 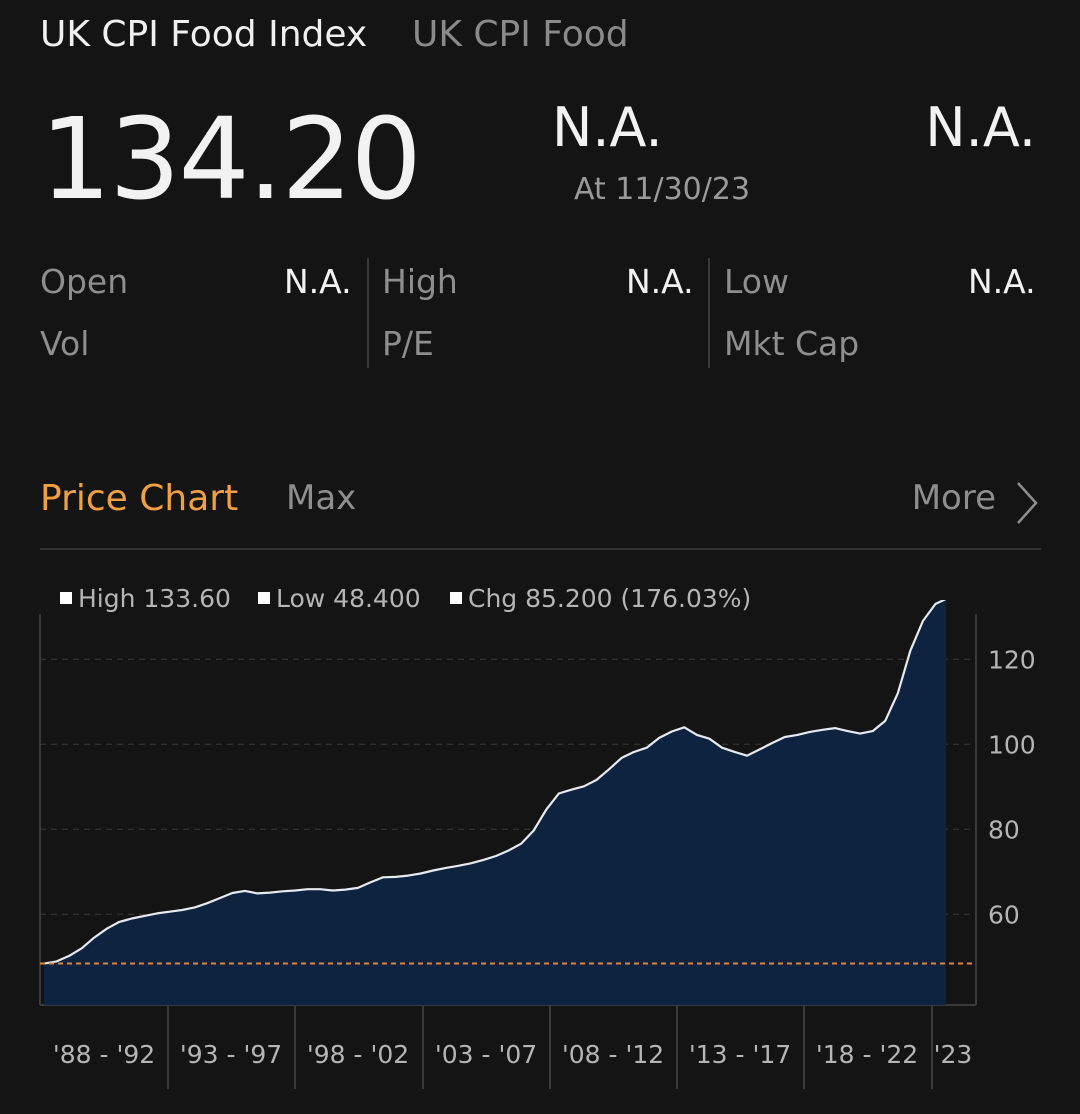 What do you see at coordinates (1012, 744) in the screenshot?
I see `y-tick-label: 100` at bounding box center [1012, 744].